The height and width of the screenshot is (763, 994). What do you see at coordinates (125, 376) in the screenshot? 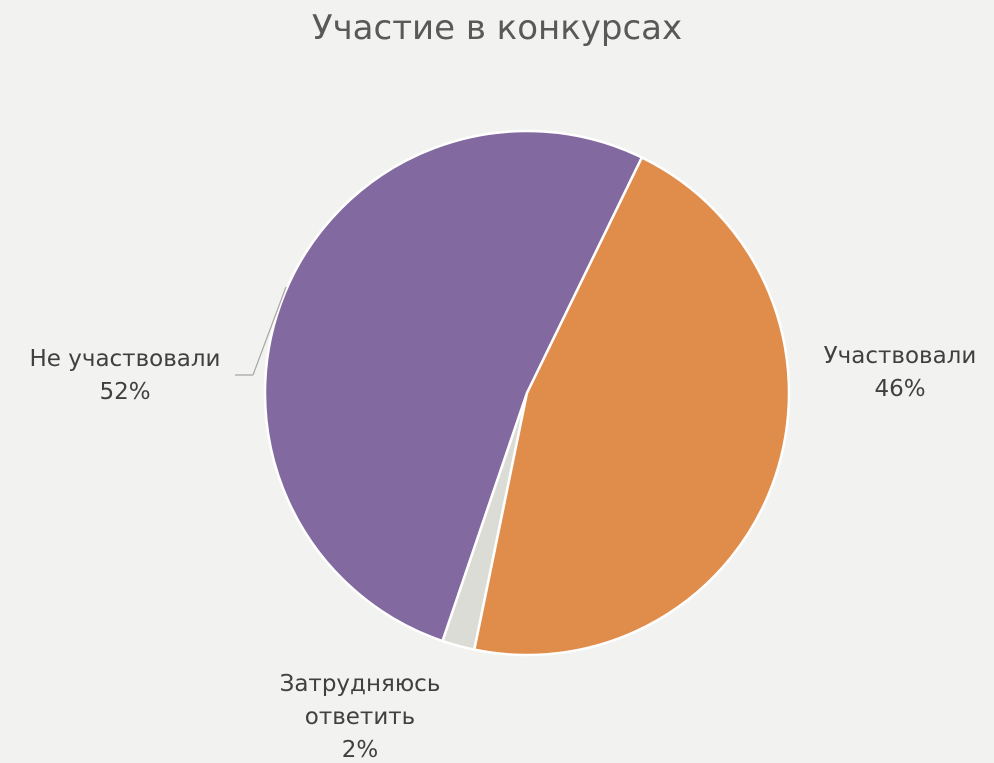
I see `data-label: Не участвовали 52%` at bounding box center [125, 376].